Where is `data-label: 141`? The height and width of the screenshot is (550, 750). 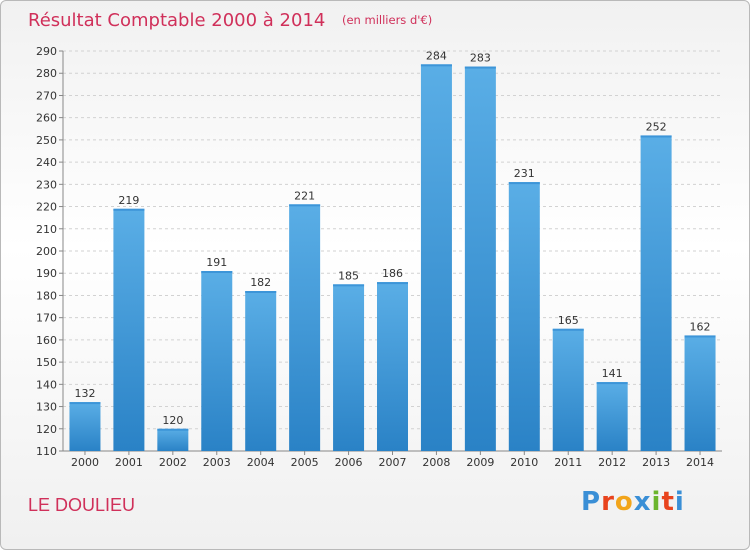
data-label: 141 is located at coordinates (612, 373).